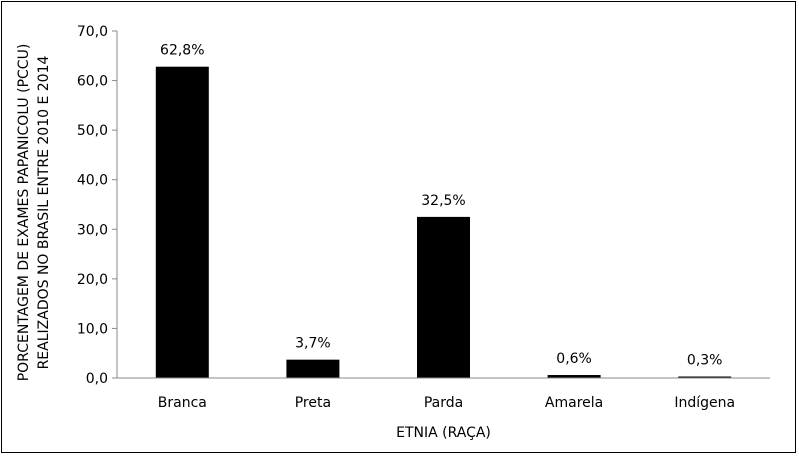 The image size is (799, 456). I want to click on y-axis-title-line-1: PORCENTAGEM DE EXAMES PAPANICOLU (PCCU), so click(24, 213).